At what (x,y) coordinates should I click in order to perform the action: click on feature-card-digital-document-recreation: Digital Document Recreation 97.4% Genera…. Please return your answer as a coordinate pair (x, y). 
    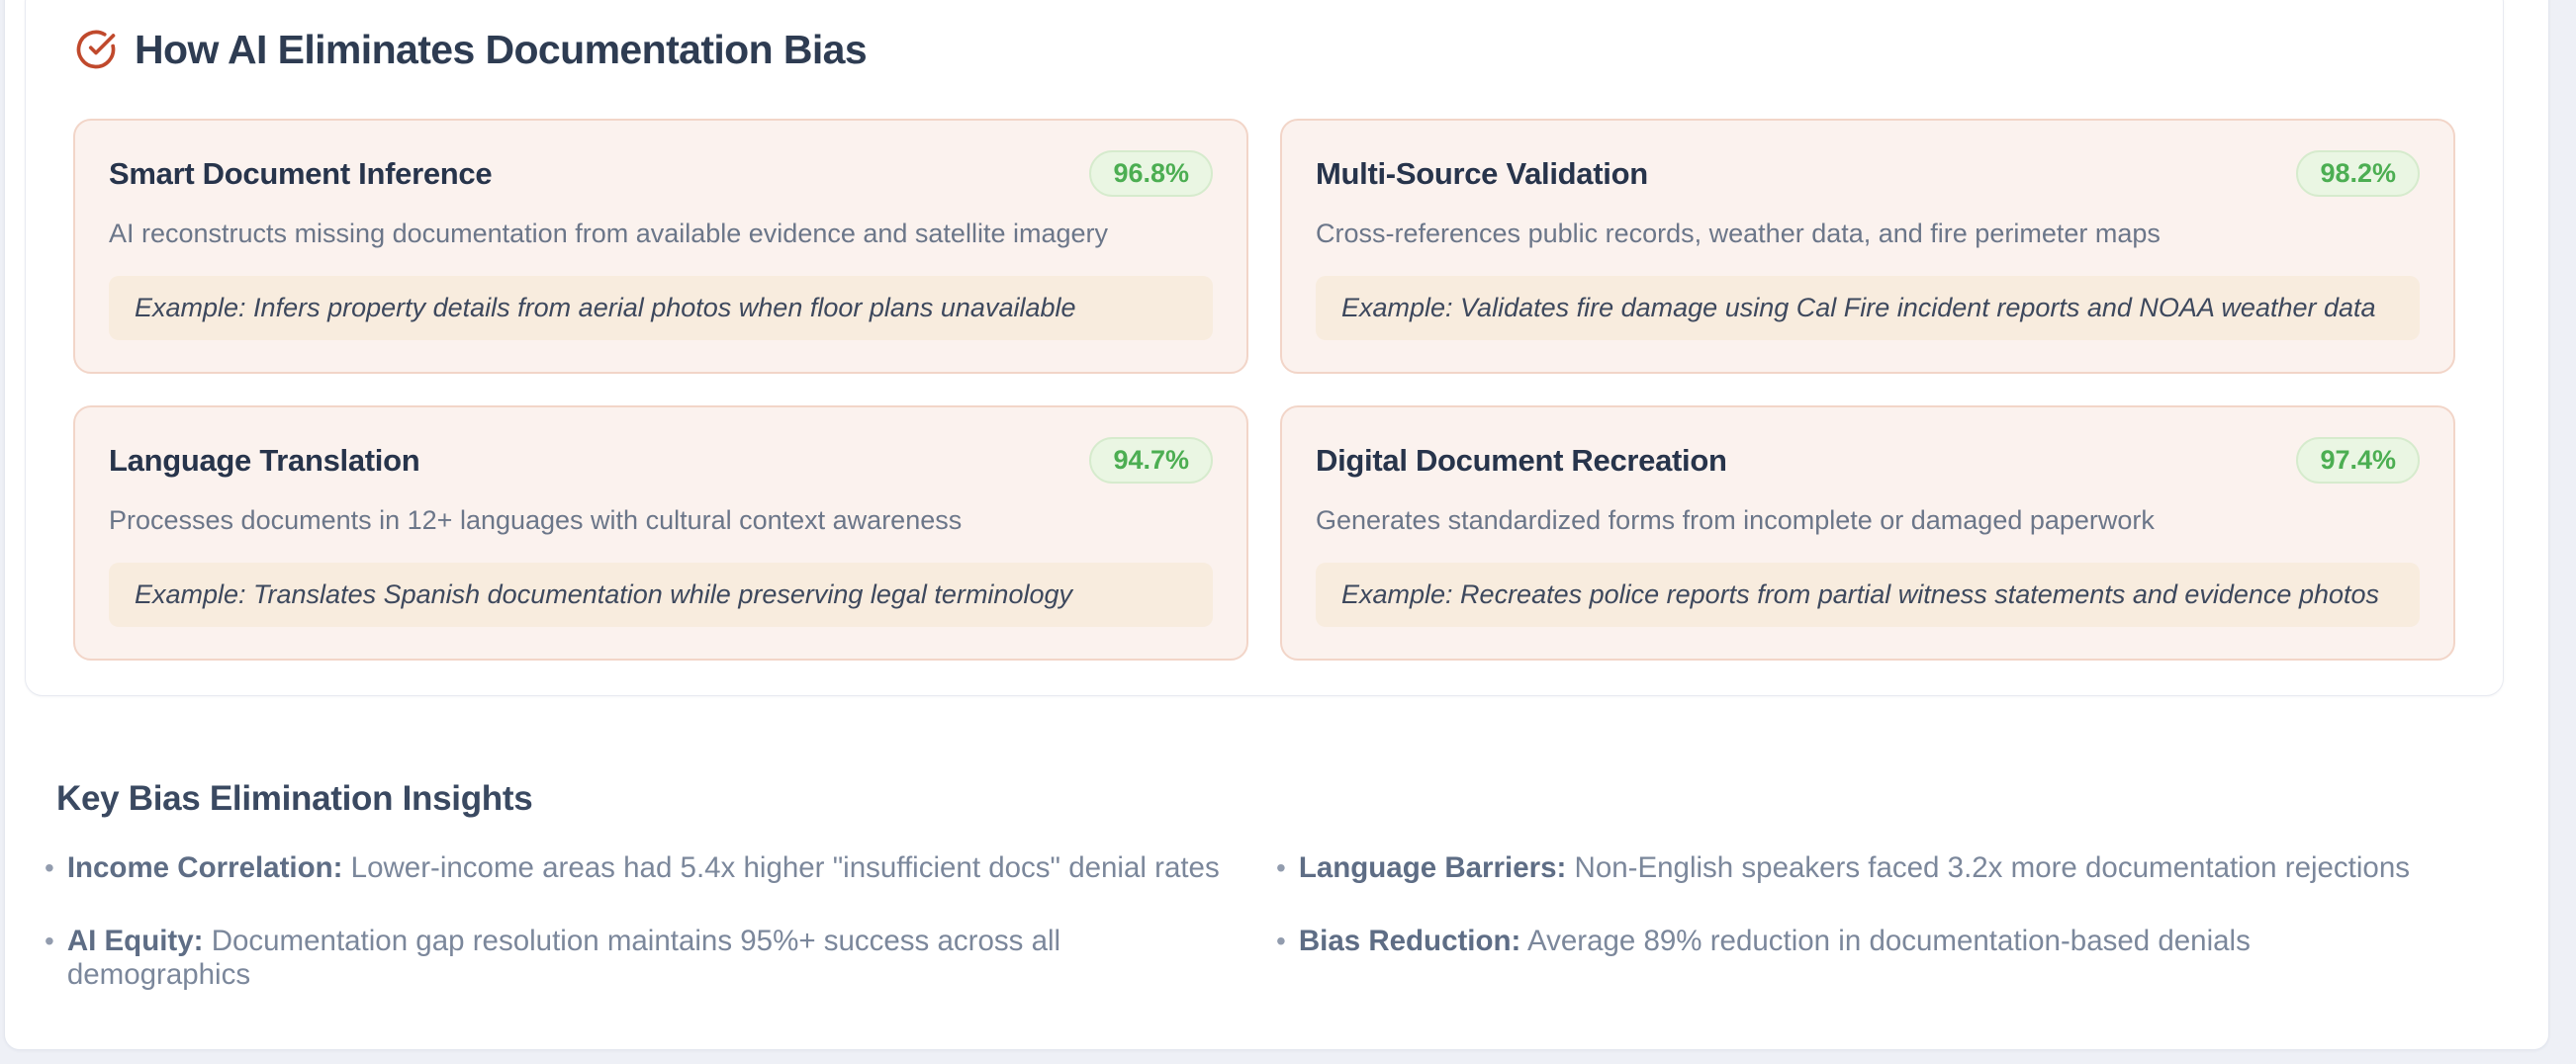
    Looking at the image, I should click on (1867, 533).